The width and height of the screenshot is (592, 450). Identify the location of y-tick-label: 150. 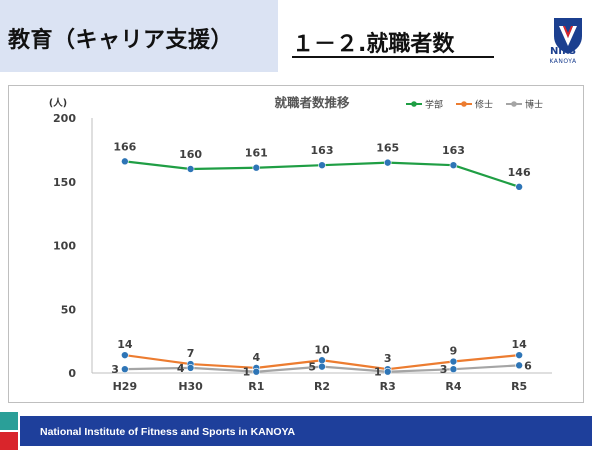
(64, 182).